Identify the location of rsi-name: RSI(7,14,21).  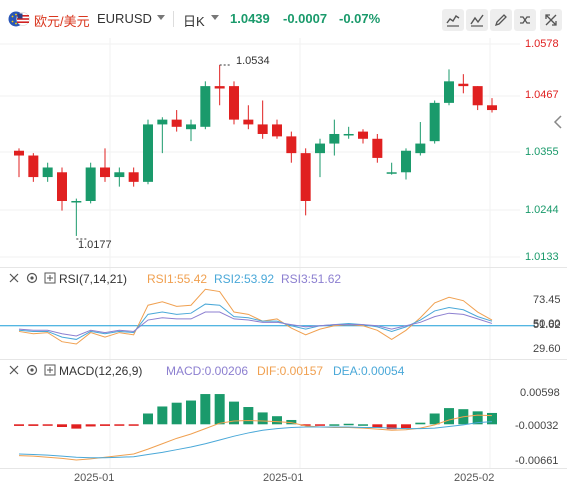
(93, 279).